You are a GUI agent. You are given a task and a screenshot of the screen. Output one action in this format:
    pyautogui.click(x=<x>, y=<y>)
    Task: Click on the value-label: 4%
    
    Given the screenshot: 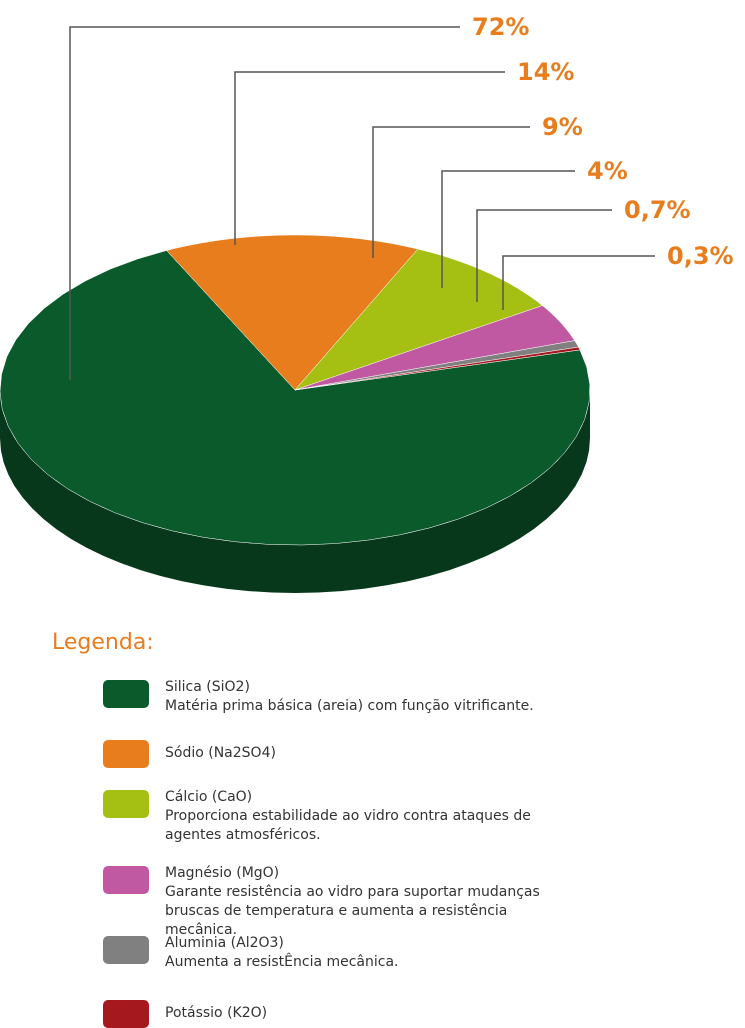 What is the action you would take?
    pyautogui.click(x=607, y=171)
    